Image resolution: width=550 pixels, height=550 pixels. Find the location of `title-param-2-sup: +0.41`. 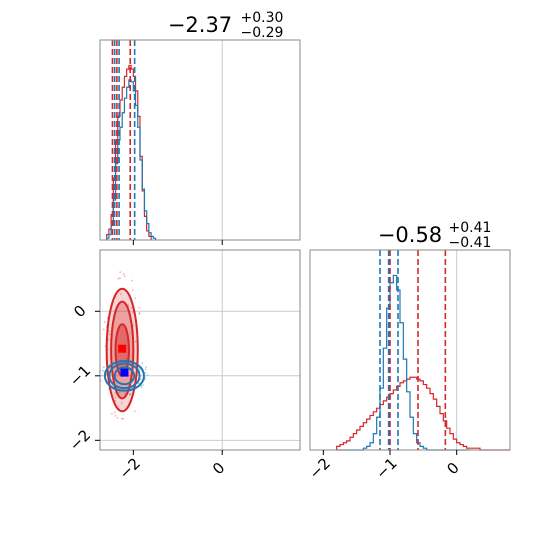

title-param-2-sup: +0.41 is located at coordinates (470, 228).